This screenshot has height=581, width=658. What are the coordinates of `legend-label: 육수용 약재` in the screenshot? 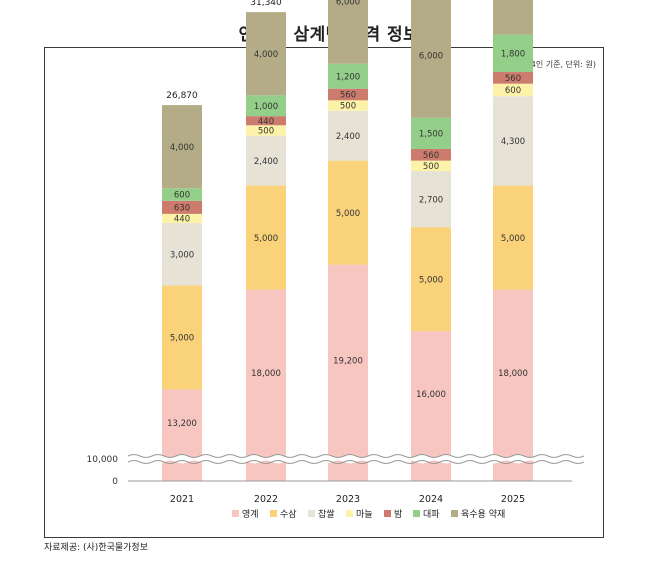 It's located at (483, 514).